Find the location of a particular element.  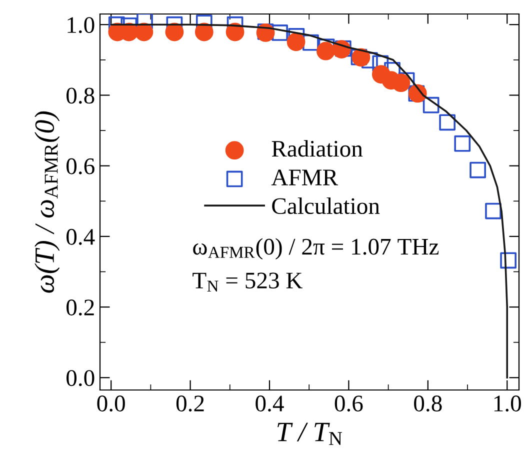

legend-label: Calculation is located at coordinates (326, 205).